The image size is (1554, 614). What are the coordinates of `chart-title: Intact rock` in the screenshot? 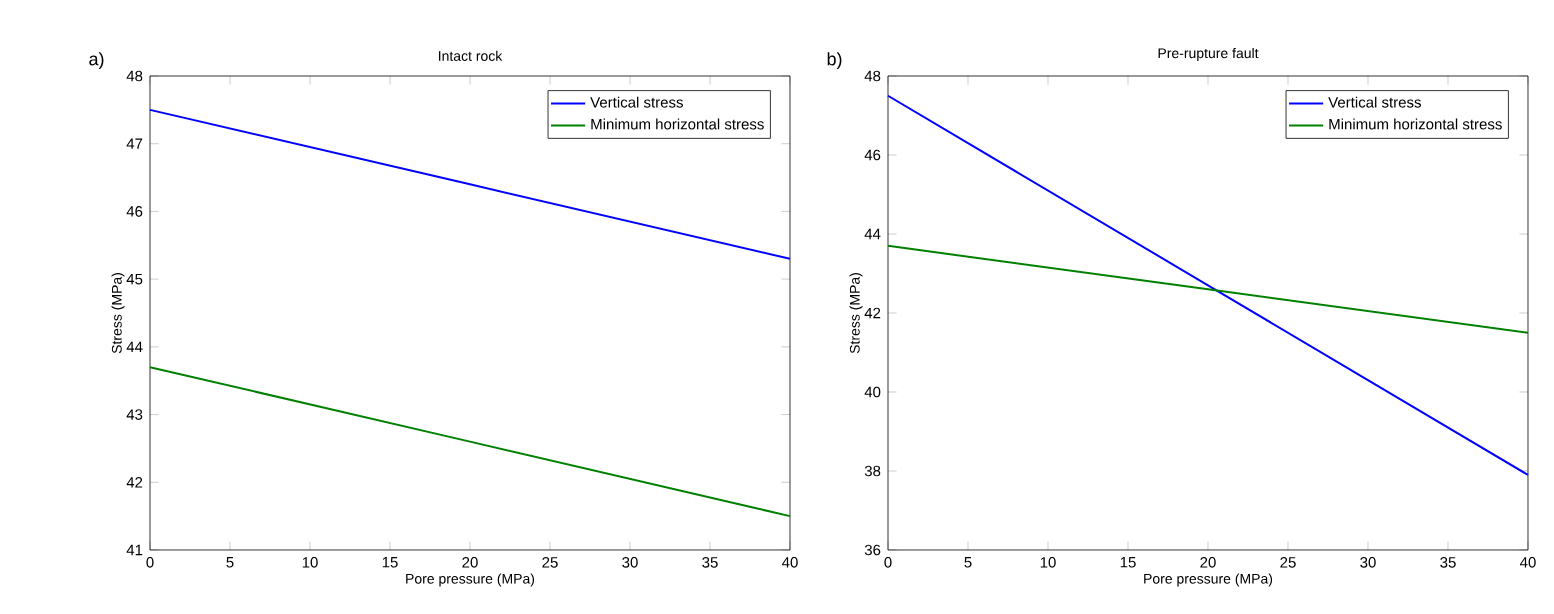 It's located at (471, 55).